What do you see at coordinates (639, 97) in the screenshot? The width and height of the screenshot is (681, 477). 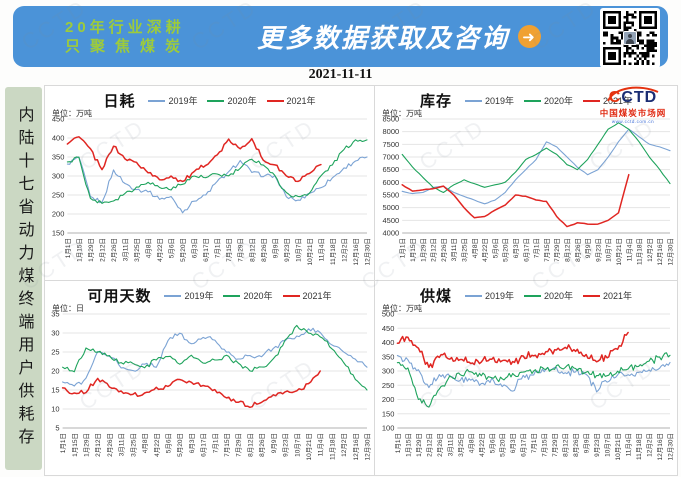 I see `cctd-letters-ctd: CTD` at bounding box center [639, 97].